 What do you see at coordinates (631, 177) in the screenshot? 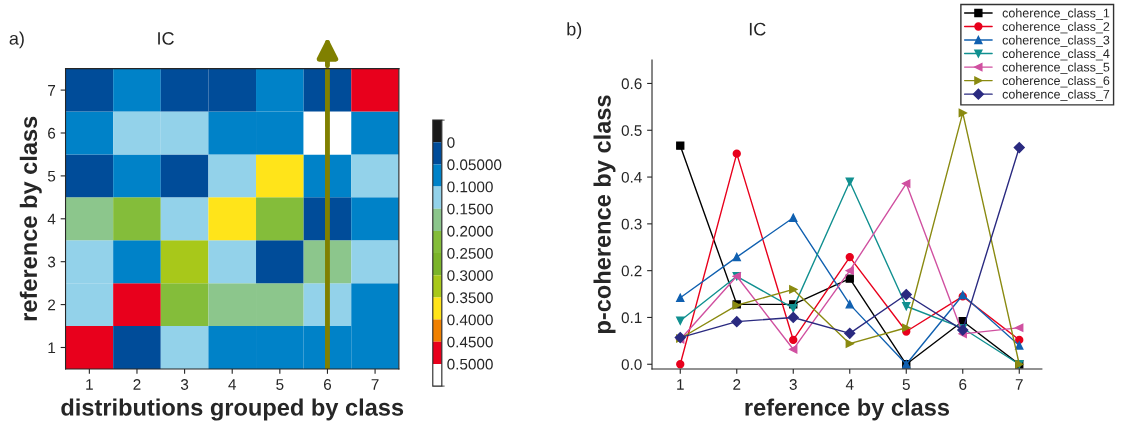
I see `y-tick-label: 0.4` at bounding box center [631, 177].